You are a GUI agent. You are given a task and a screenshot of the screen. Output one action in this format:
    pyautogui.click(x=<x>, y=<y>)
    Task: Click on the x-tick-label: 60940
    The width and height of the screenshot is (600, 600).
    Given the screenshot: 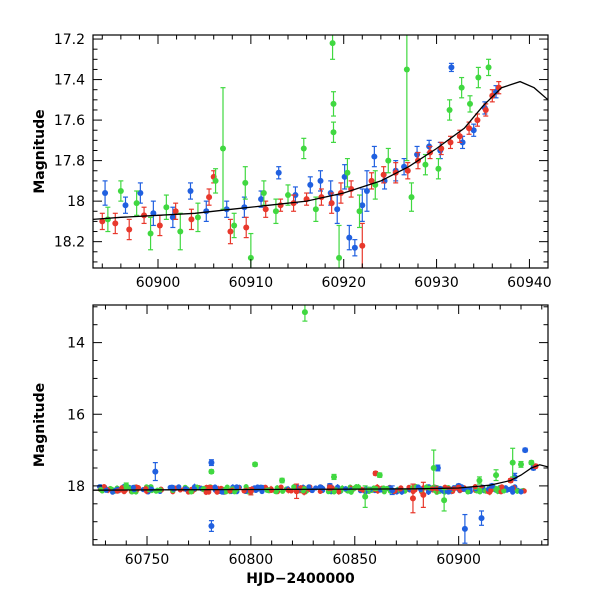 What is the action you would take?
    pyautogui.click(x=529, y=283)
    